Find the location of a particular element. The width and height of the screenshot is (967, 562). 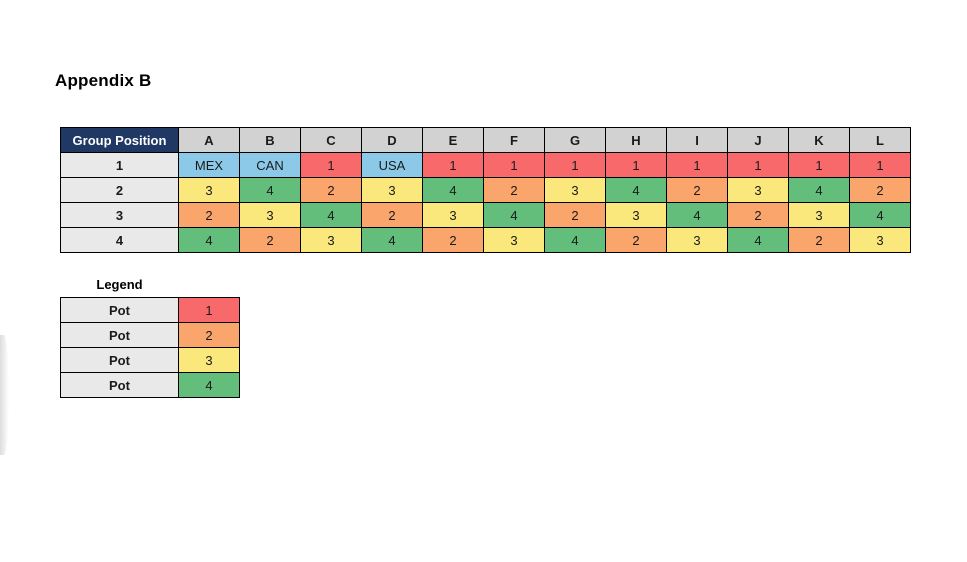

column-header-l: L is located at coordinates (880, 140).